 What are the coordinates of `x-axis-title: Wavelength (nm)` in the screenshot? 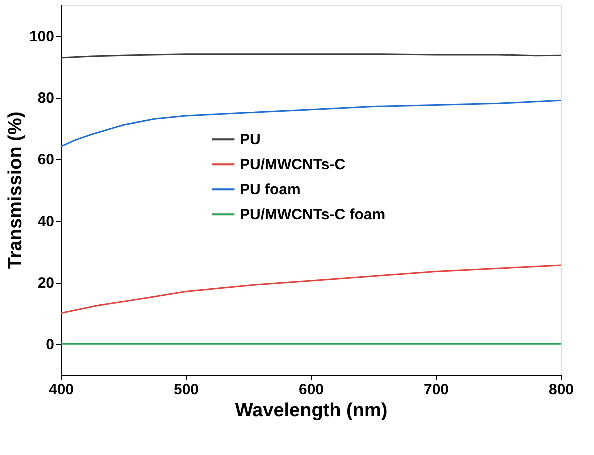 It's located at (311, 411).